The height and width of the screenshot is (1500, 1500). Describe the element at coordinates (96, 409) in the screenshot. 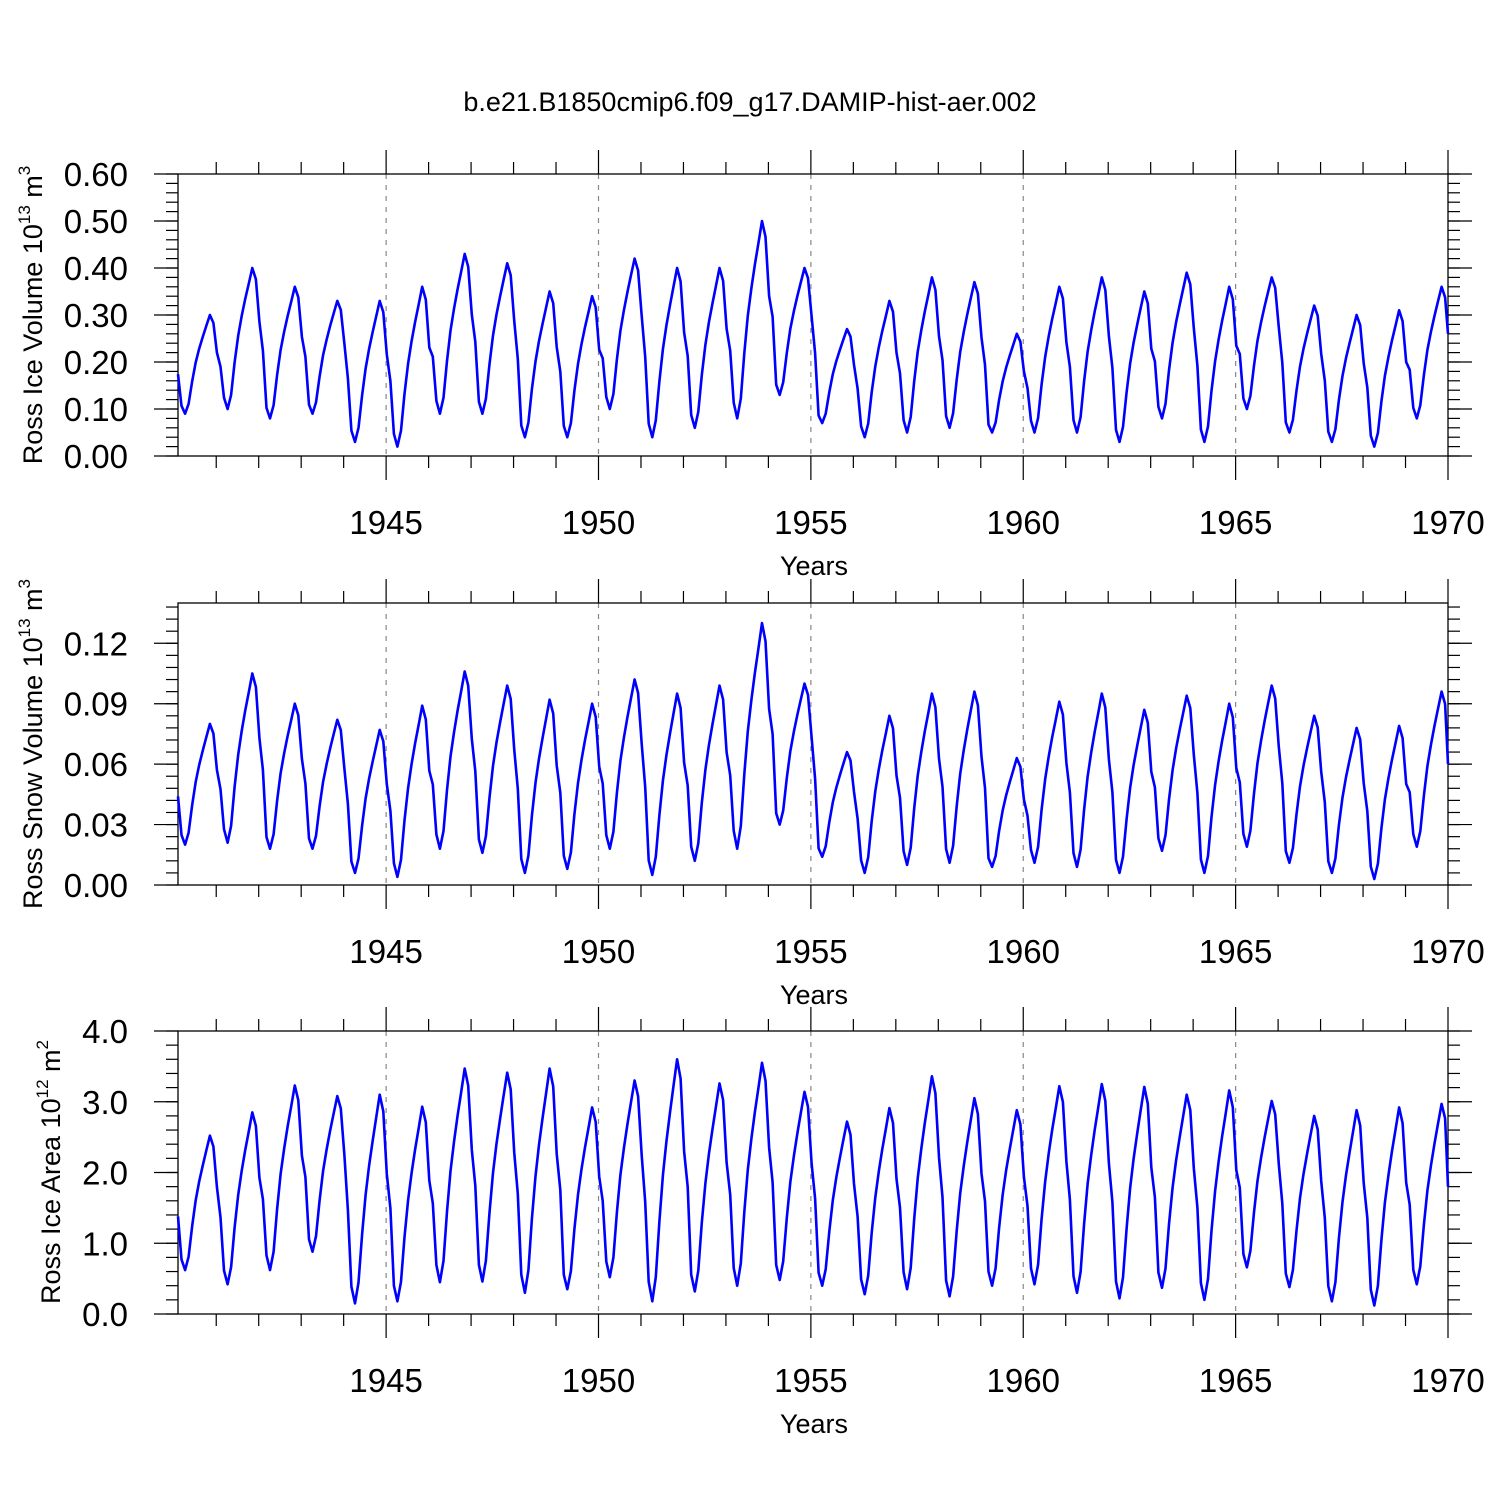

I see `y-tick-label: 0.10` at that location.